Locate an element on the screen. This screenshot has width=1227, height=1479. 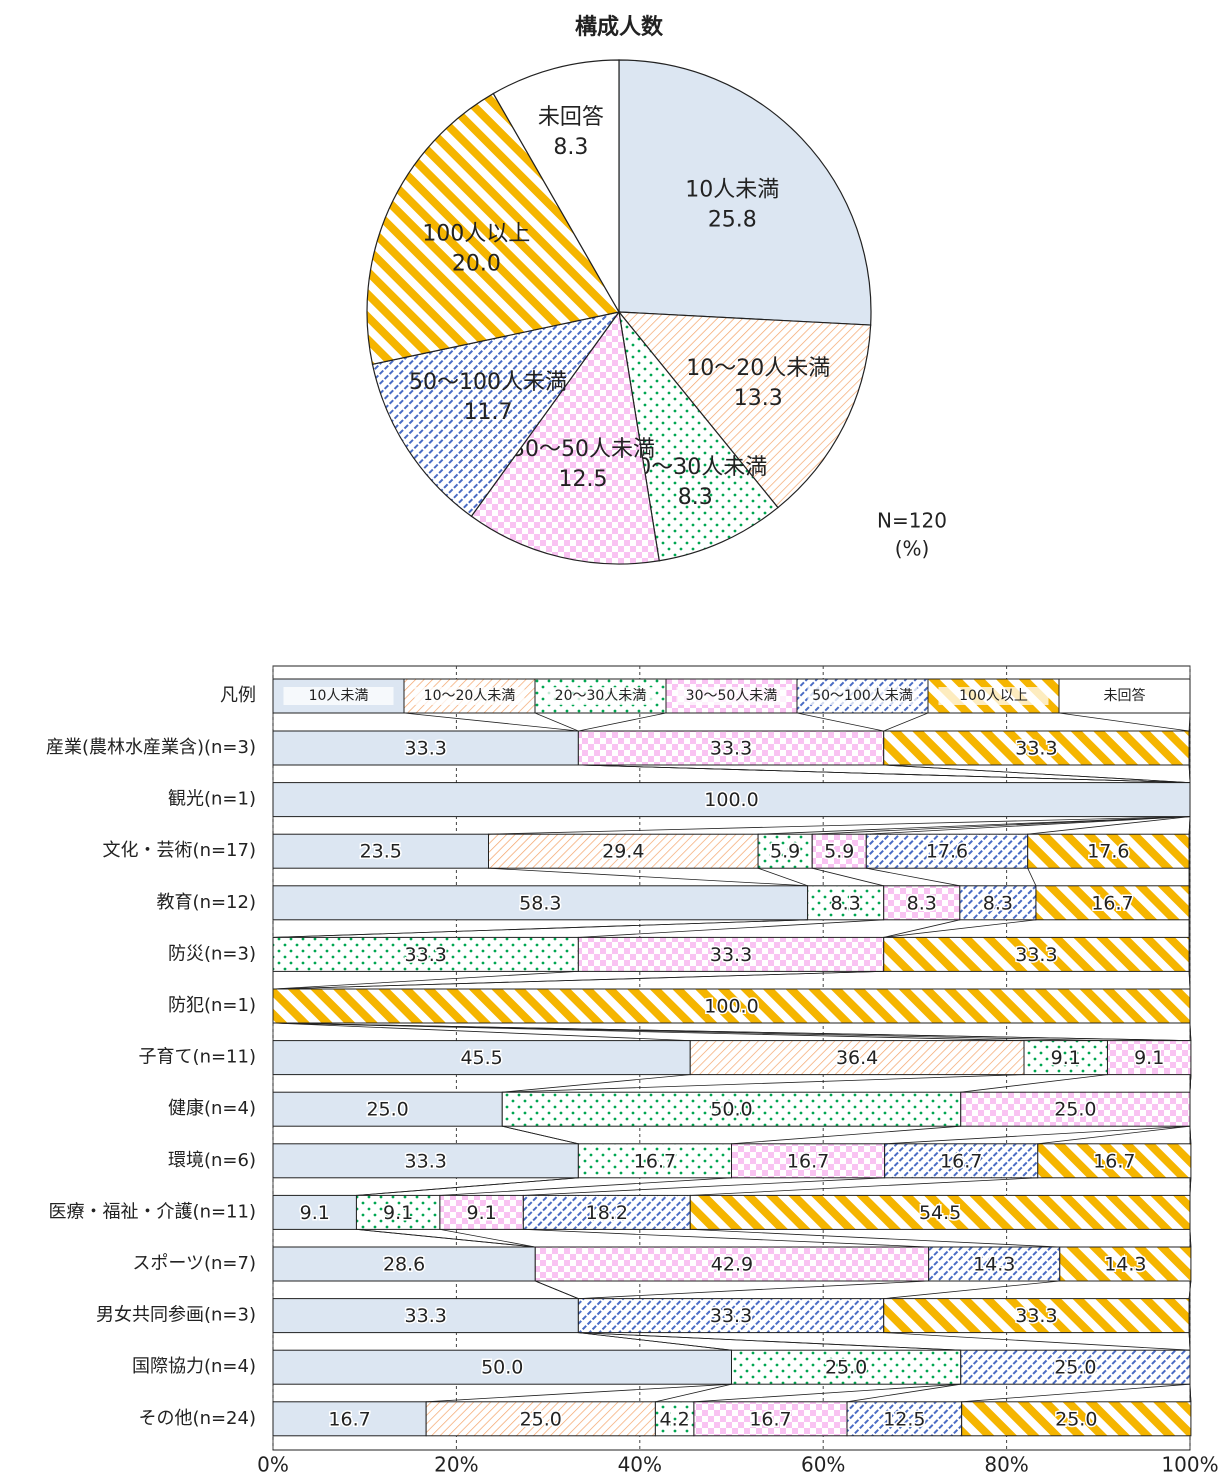
legend-label: 10人未満 is located at coordinates (339, 696).